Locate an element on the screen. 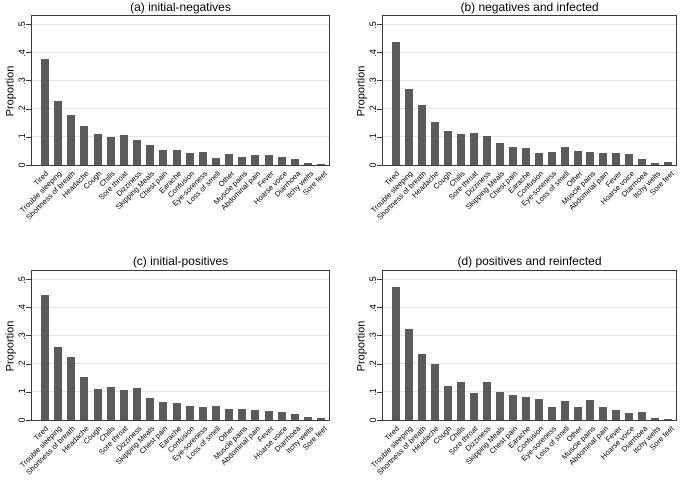  panel-title: (c) initial-positives is located at coordinates (180, 261).